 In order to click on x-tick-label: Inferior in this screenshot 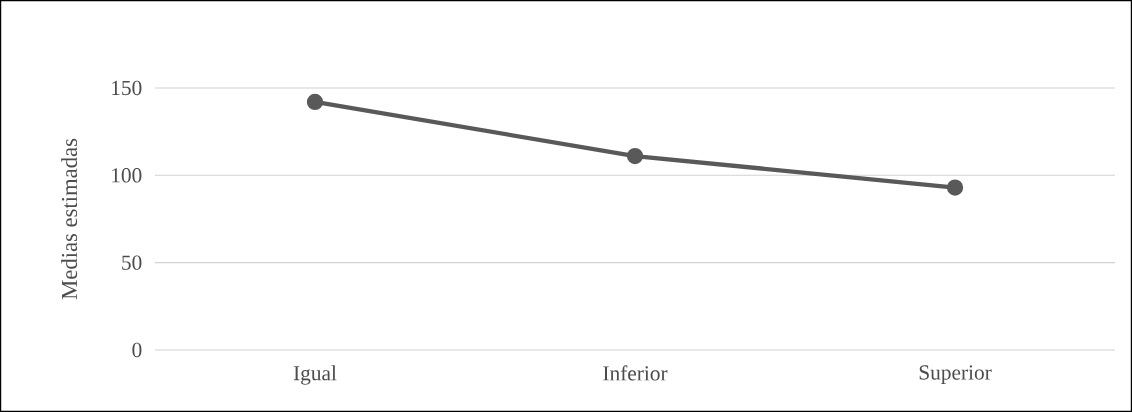, I will do `click(635, 373)`.